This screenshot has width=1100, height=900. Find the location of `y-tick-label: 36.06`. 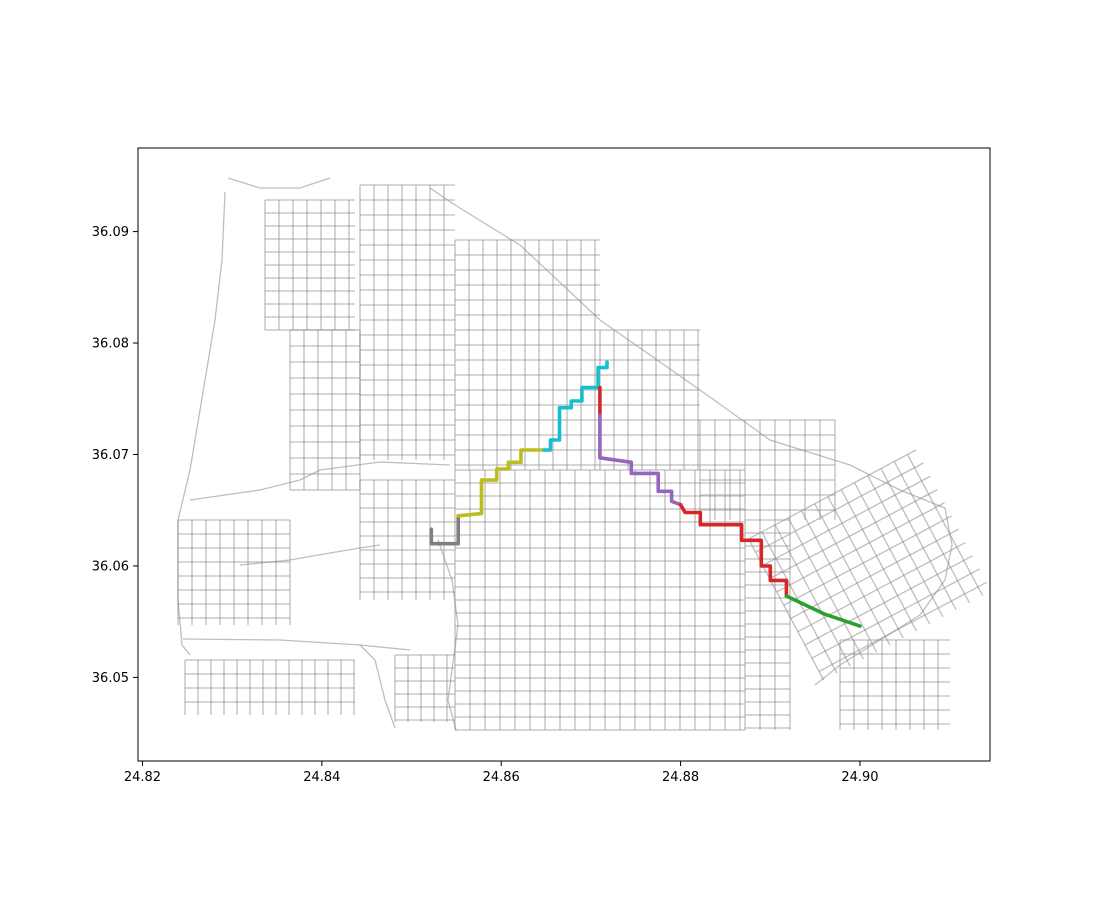

y-tick-label: 36.06 is located at coordinates (110, 566).